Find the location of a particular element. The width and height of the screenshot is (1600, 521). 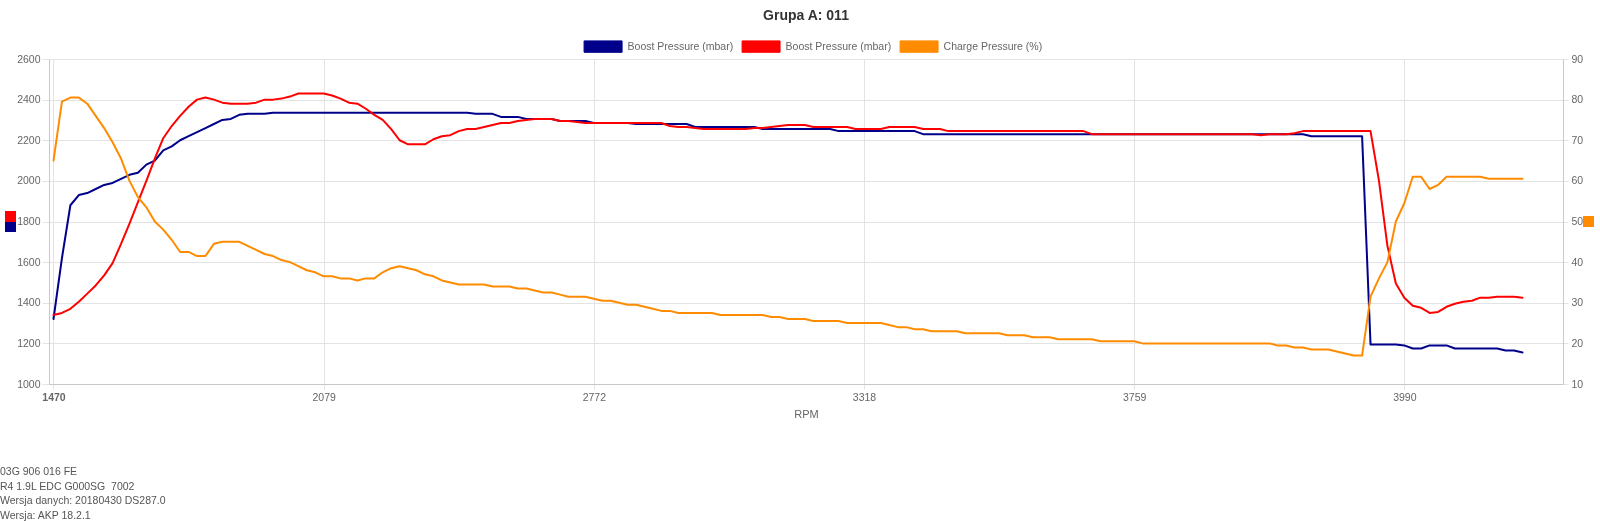

y-tick-label: 1200 is located at coordinates (29, 342).